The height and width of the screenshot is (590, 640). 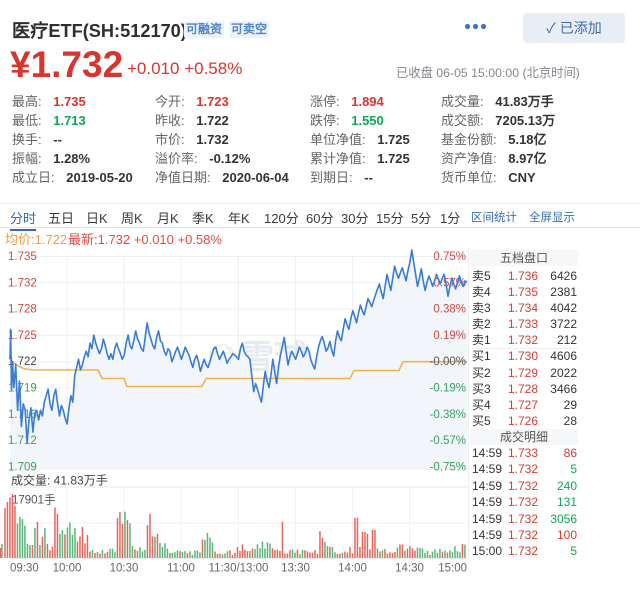 I want to click on svg-text: 1.709, so click(x=22, y=467).